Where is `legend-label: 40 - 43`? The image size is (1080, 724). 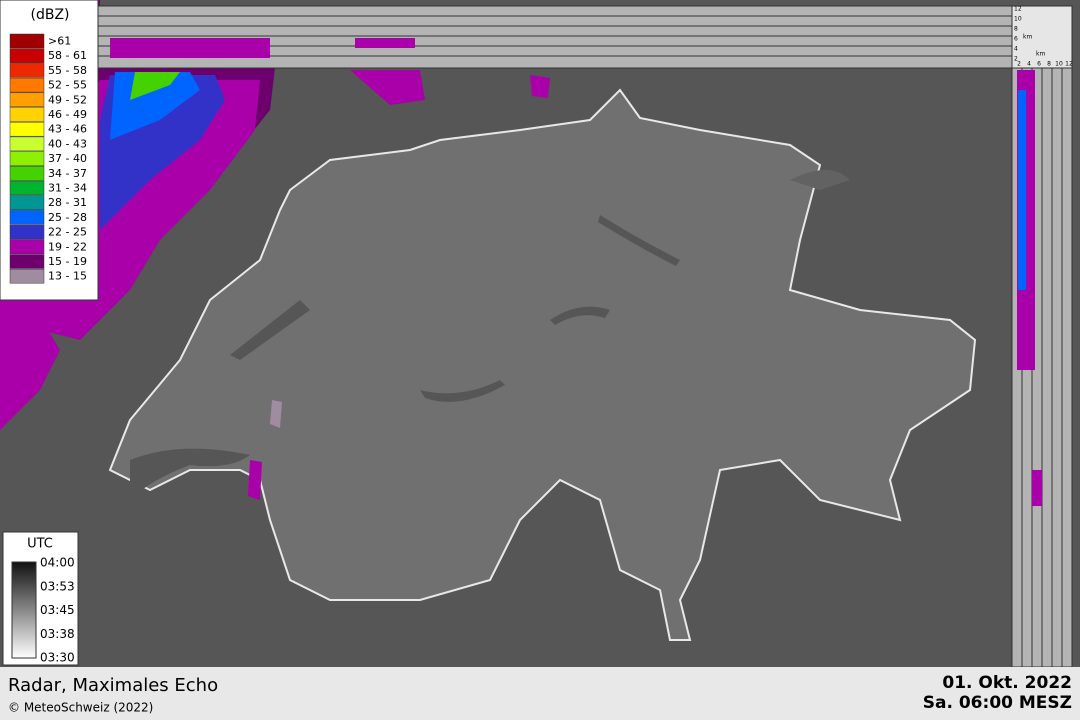
legend-label: 40 - 43 is located at coordinates (67, 143).